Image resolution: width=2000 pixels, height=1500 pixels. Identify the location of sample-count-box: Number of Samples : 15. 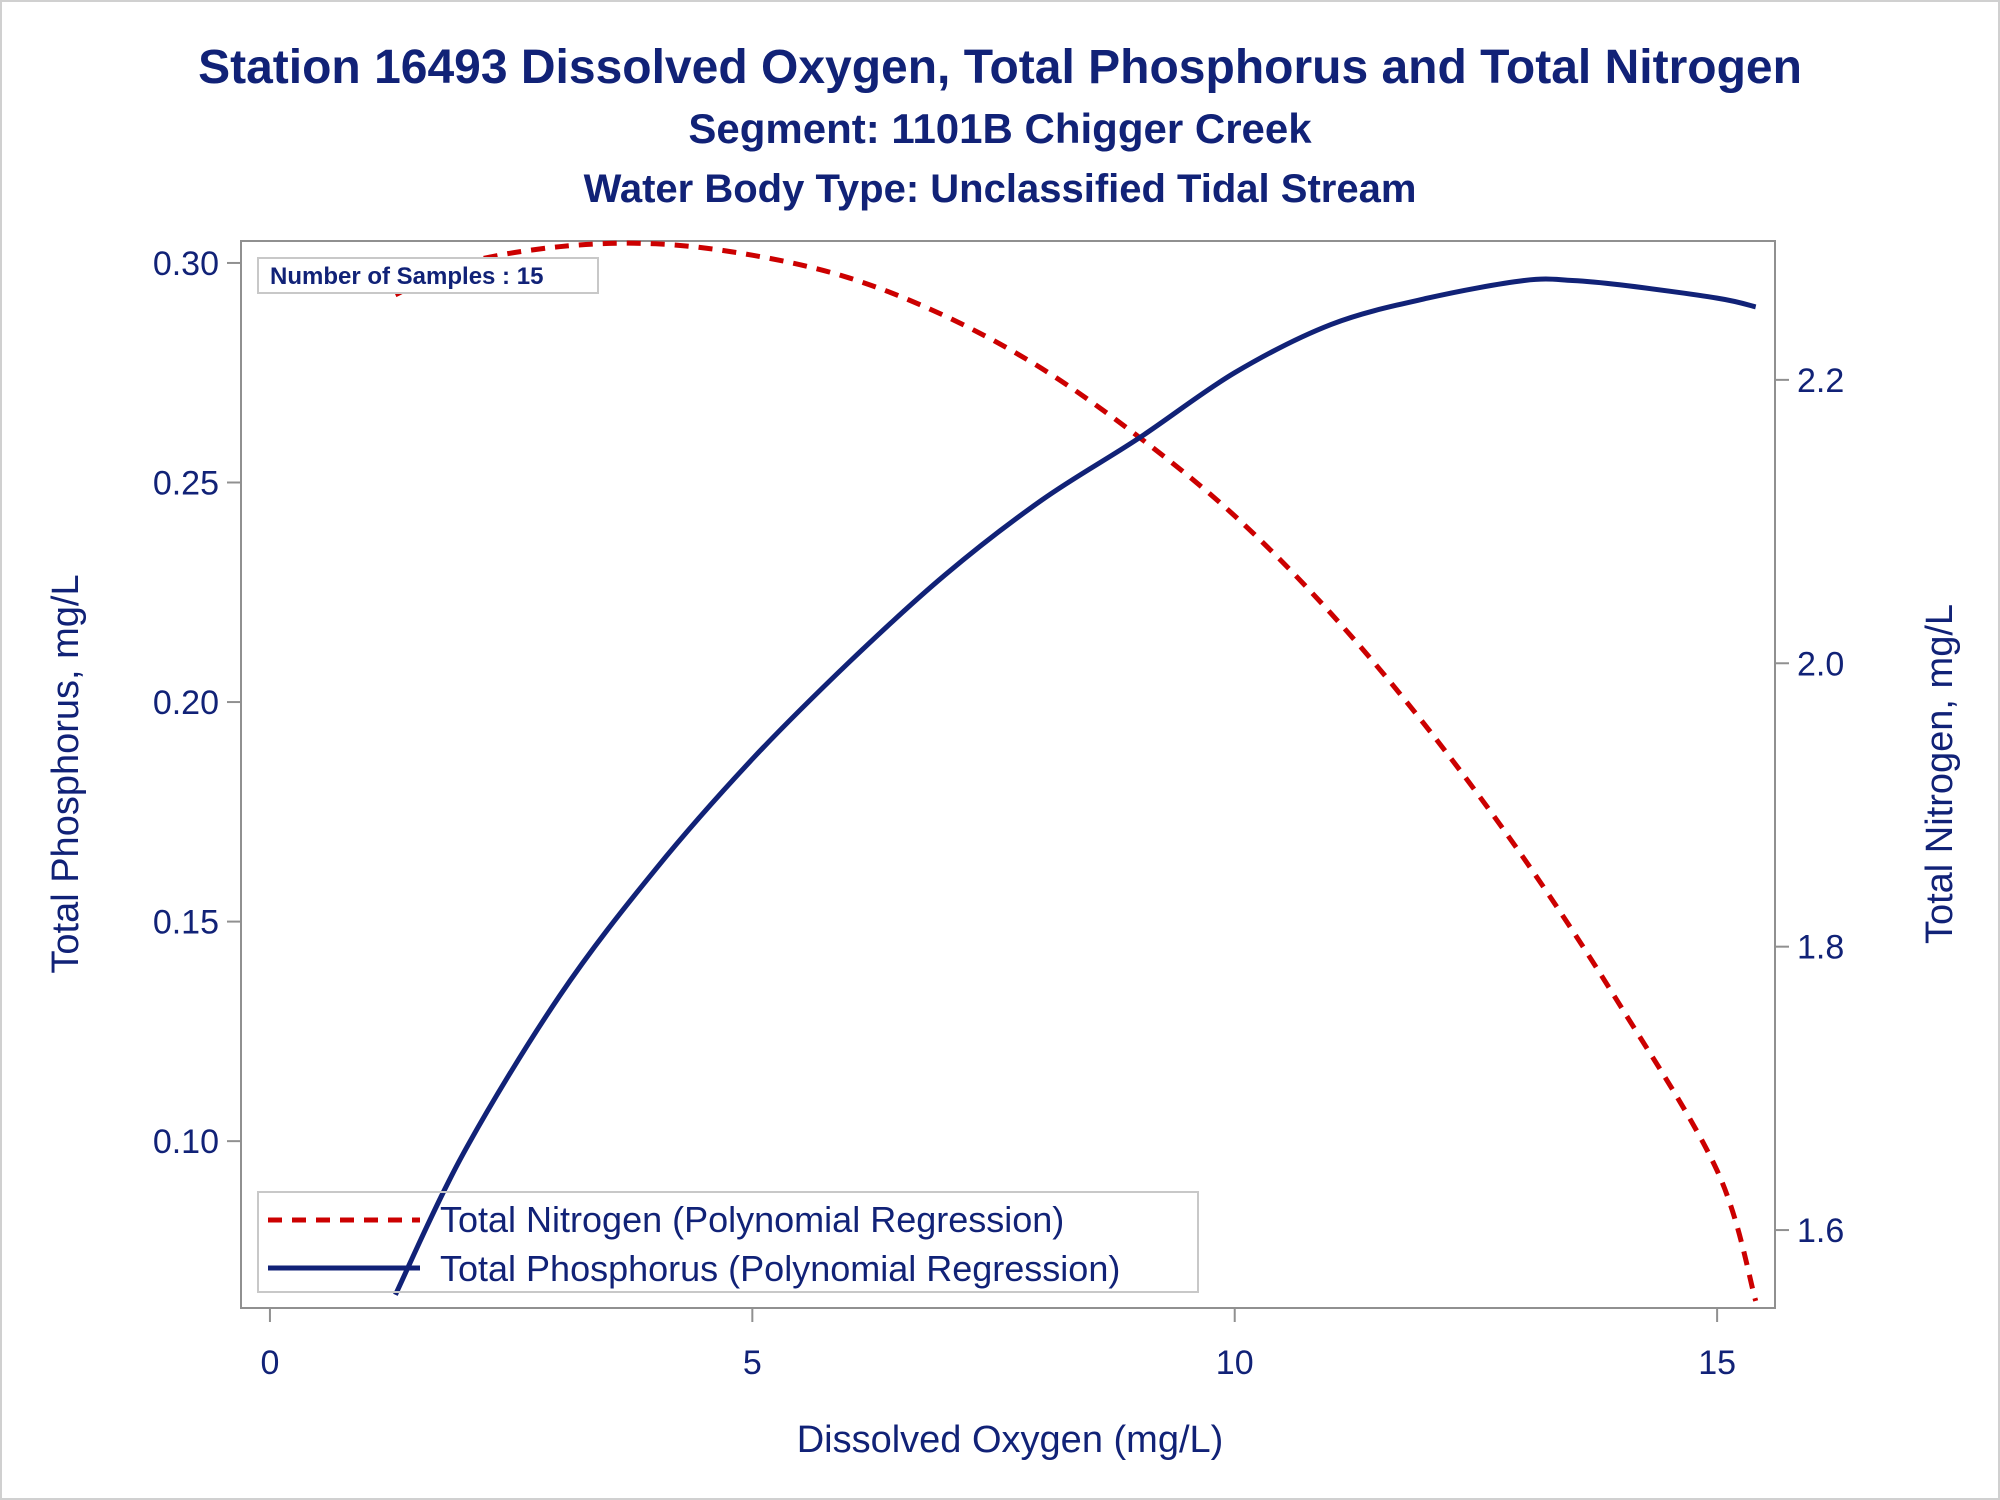
(428, 275).